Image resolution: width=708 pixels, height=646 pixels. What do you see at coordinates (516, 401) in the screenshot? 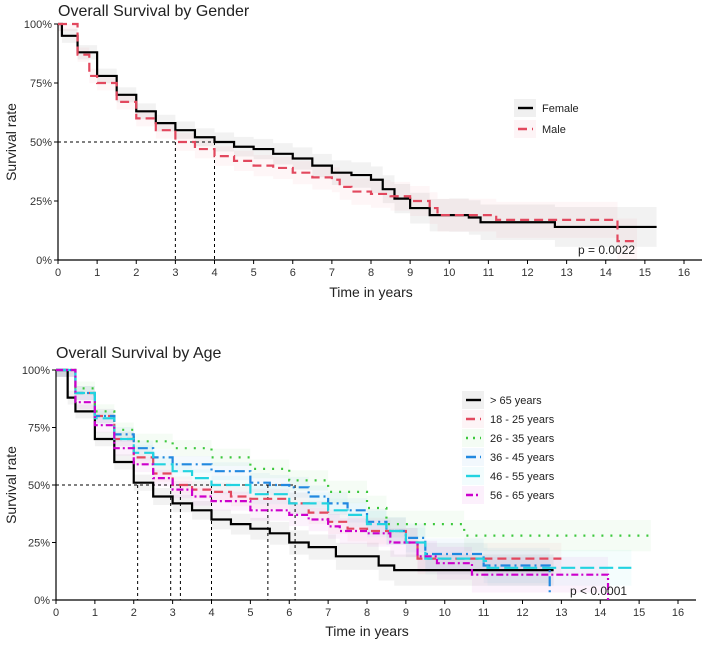
I see `legend-label: > 65 years` at bounding box center [516, 401].